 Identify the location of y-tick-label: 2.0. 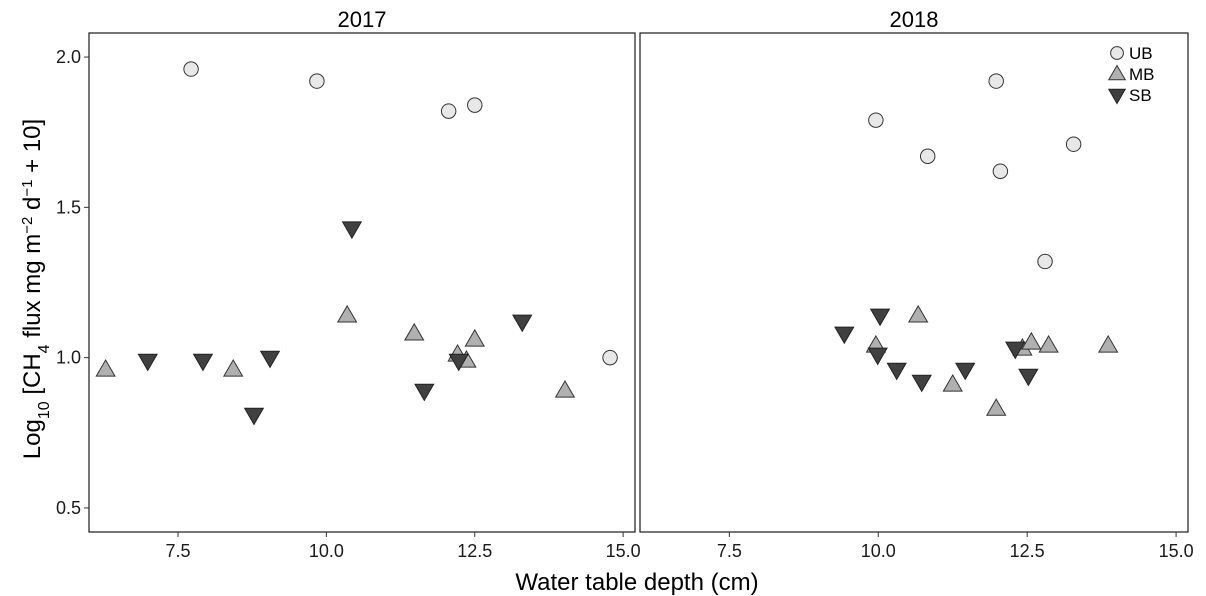
(68, 57).